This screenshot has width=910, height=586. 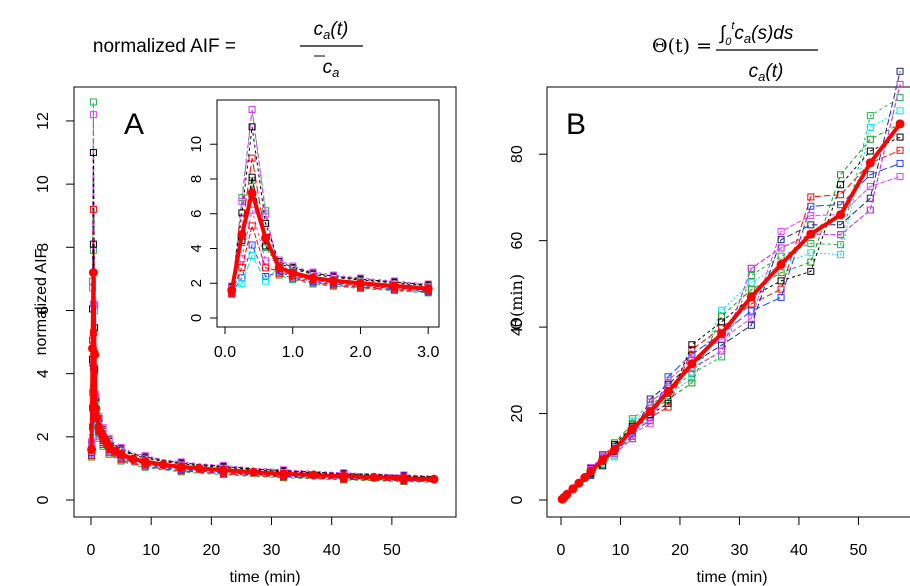 I want to click on y-tick-label: 12, so click(x=43, y=121).